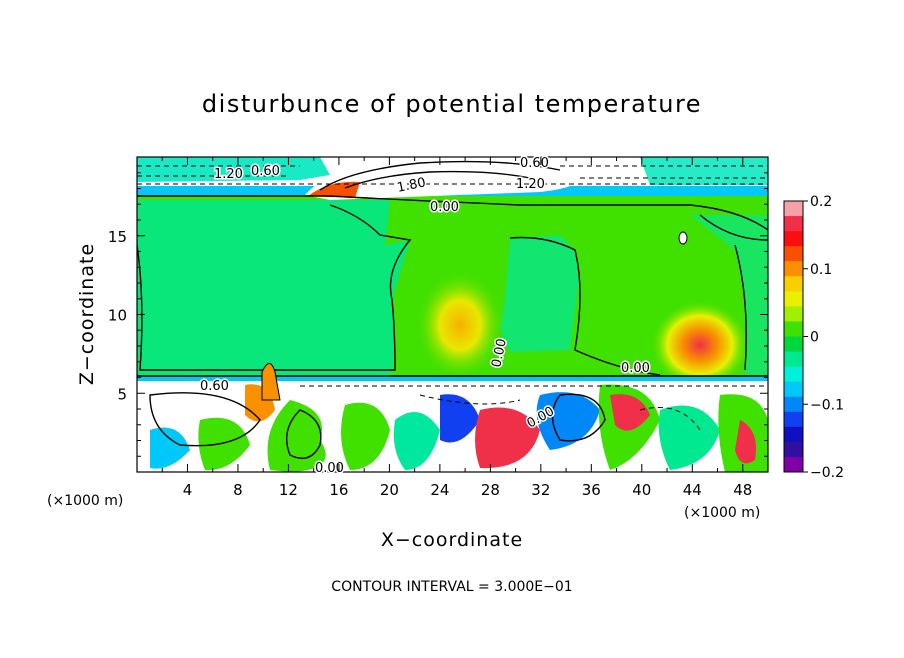 This screenshot has height=658, width=904. I want to click on x-tick-label: 28, so click(490, 490).